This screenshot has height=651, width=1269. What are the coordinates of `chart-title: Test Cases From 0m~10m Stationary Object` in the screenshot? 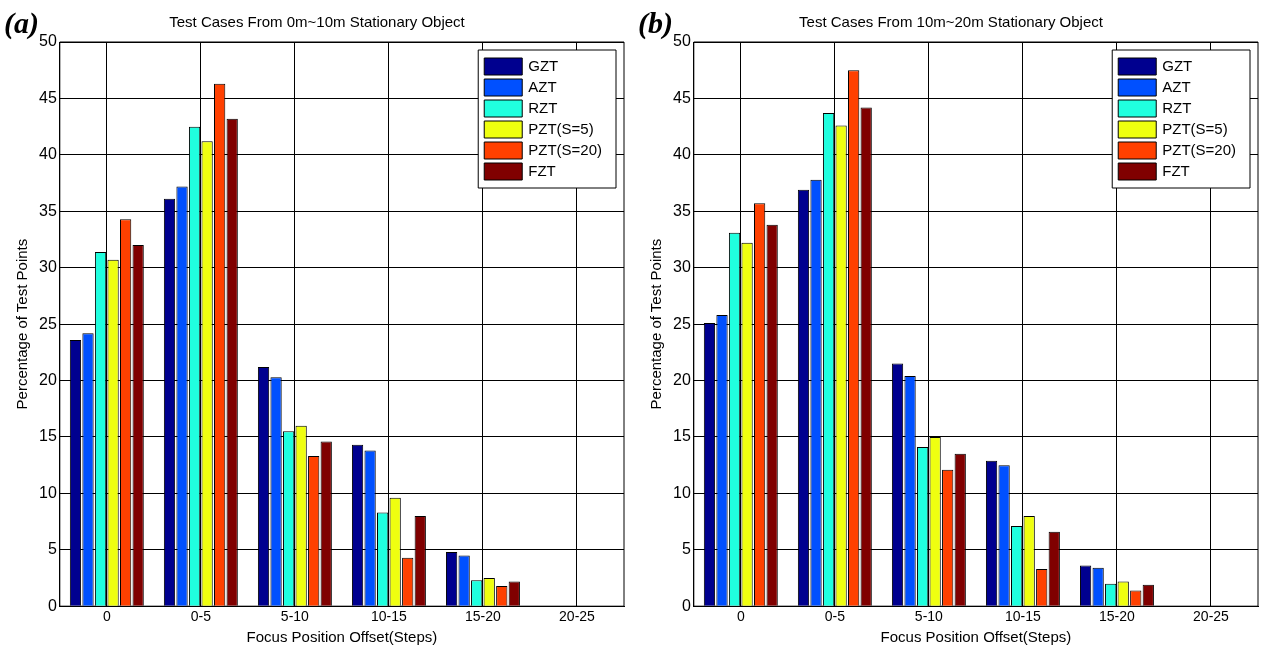 It's located at (317, 22).